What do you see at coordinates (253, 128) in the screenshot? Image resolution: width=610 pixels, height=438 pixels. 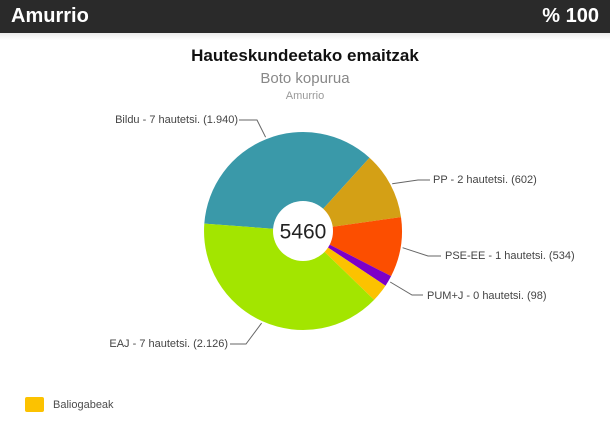 I see `leader-line-bildu` at bounding box center [253, 128].